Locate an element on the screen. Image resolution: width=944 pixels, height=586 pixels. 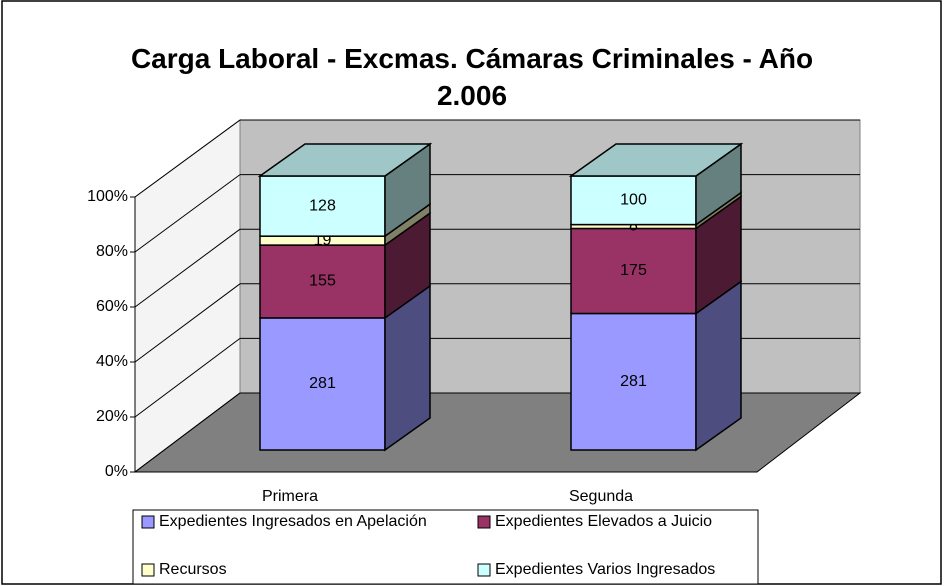
x-tick-label: Segunda is located at coordinates (601, 496).